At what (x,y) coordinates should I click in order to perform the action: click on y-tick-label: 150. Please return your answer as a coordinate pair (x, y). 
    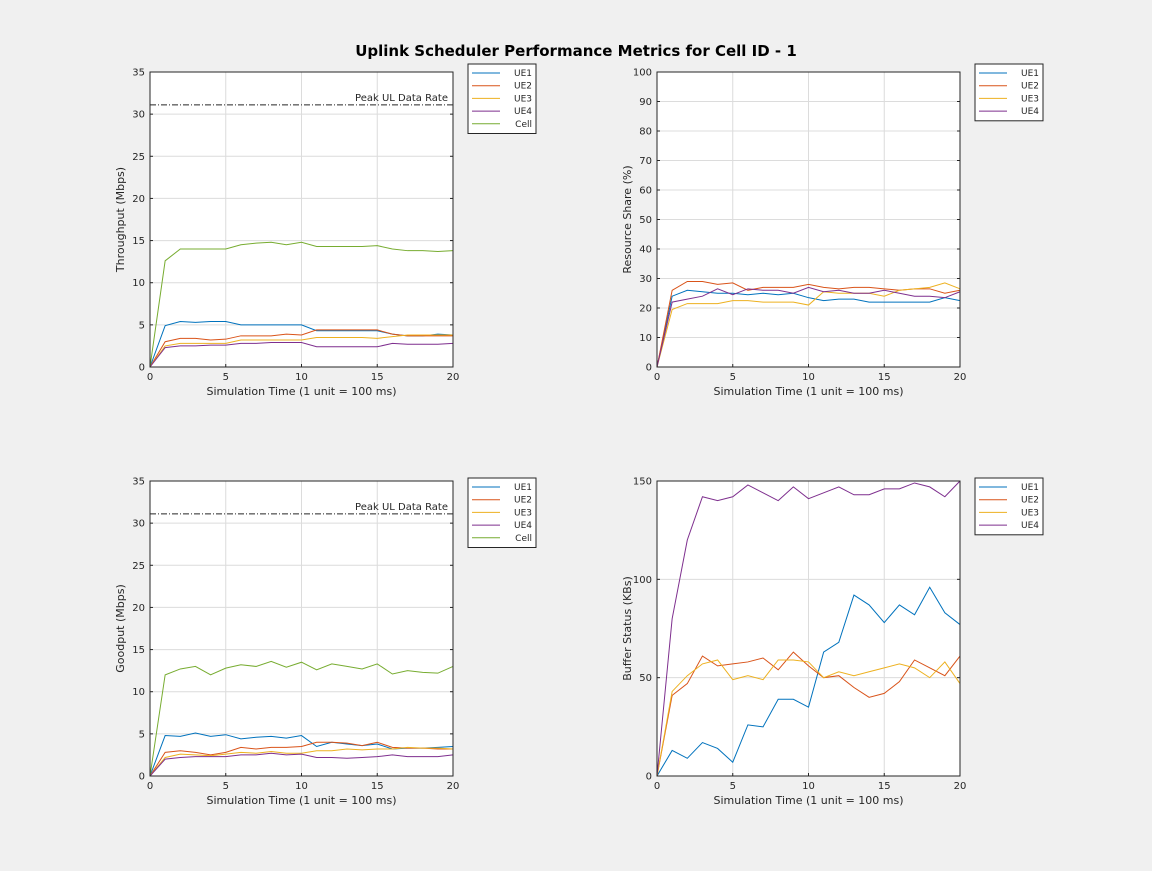
    Looking at the image, I should click on (642, 482).